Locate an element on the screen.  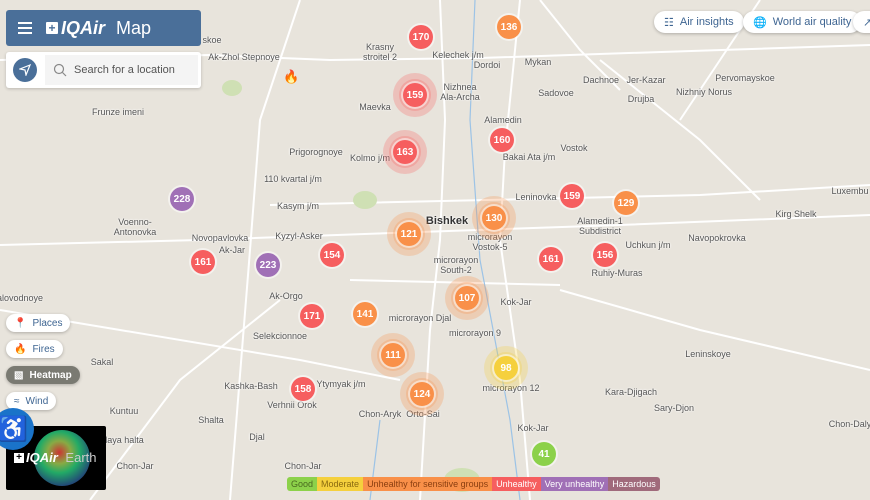
place-label: Kasym j/m is located at coordinates (298, 206).